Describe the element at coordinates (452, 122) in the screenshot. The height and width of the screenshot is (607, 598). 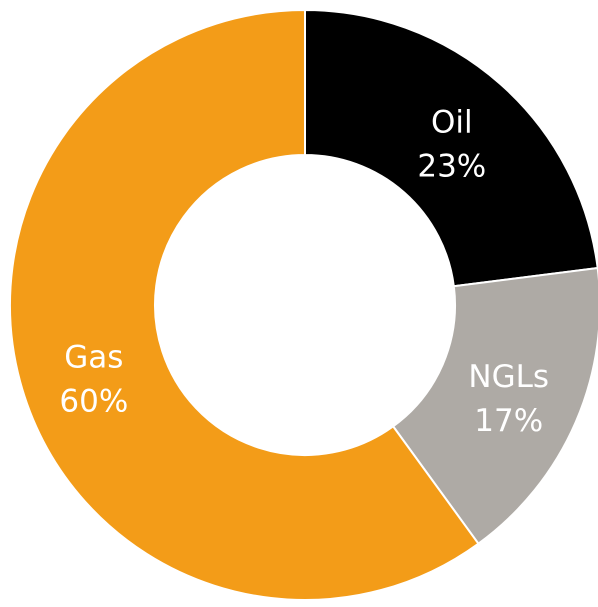
I see `slice-category-oil: Oil` at that location.